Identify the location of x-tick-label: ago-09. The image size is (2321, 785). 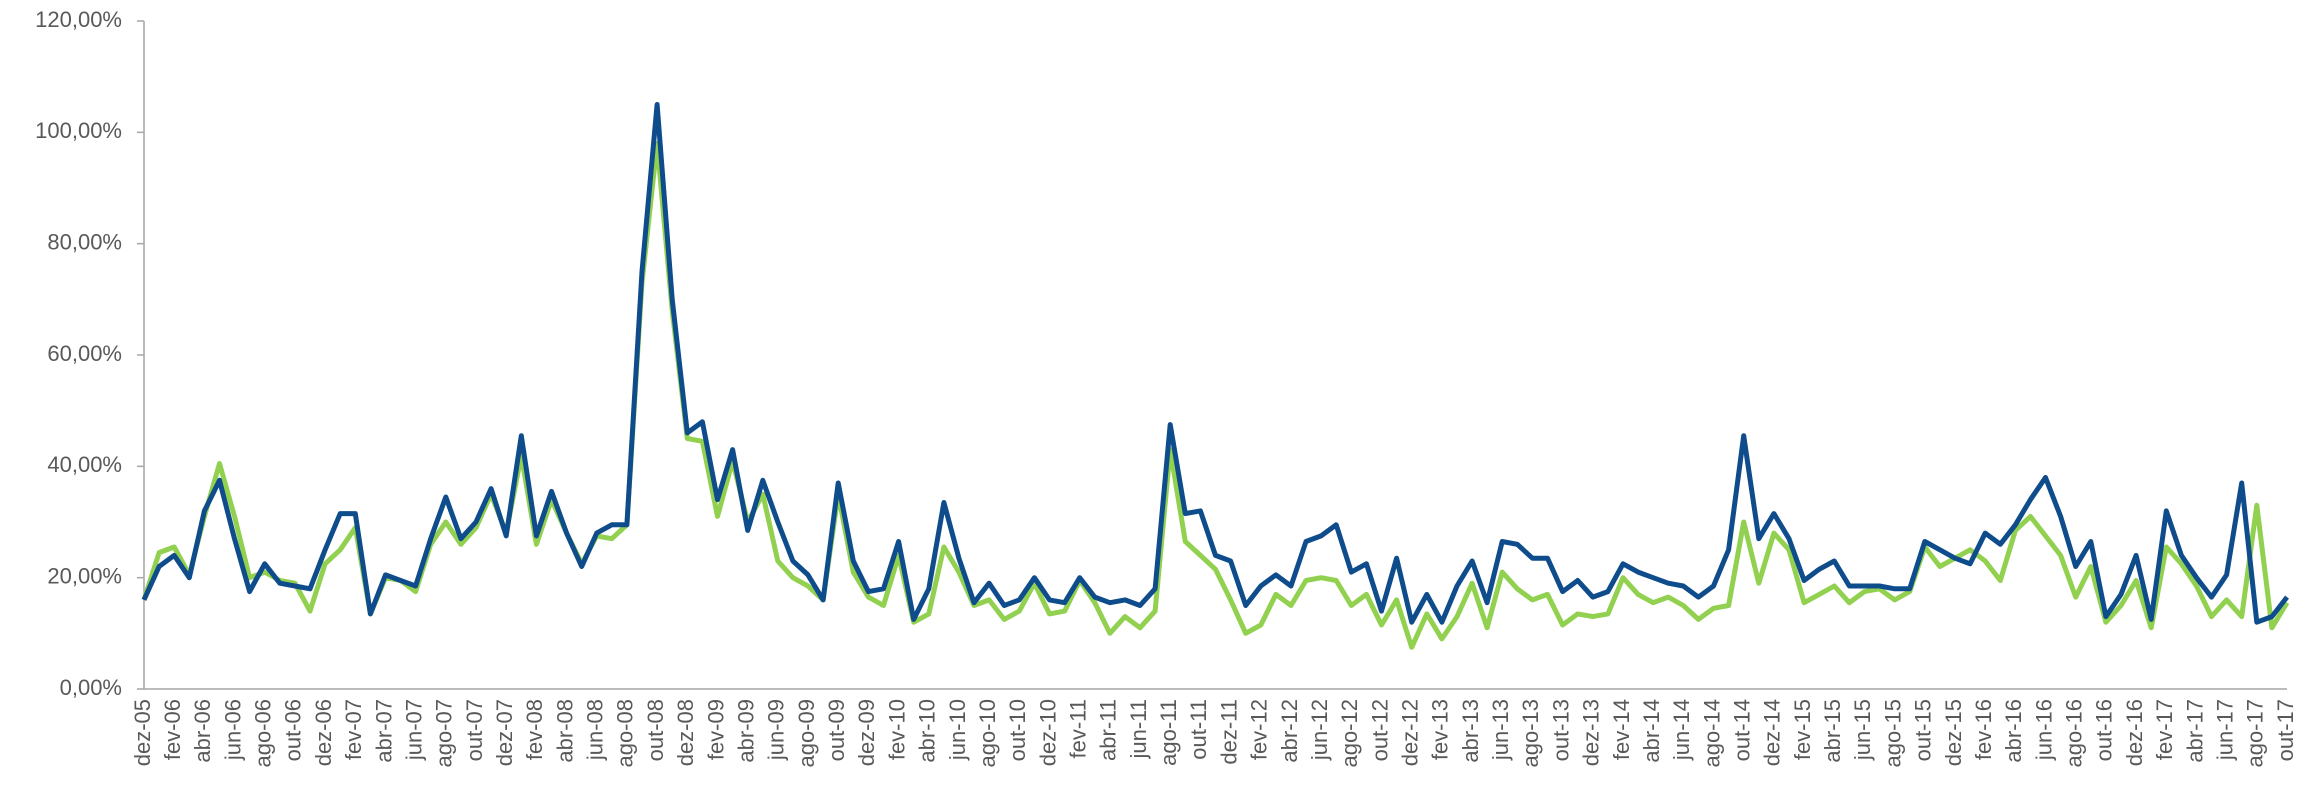
(806, 733).